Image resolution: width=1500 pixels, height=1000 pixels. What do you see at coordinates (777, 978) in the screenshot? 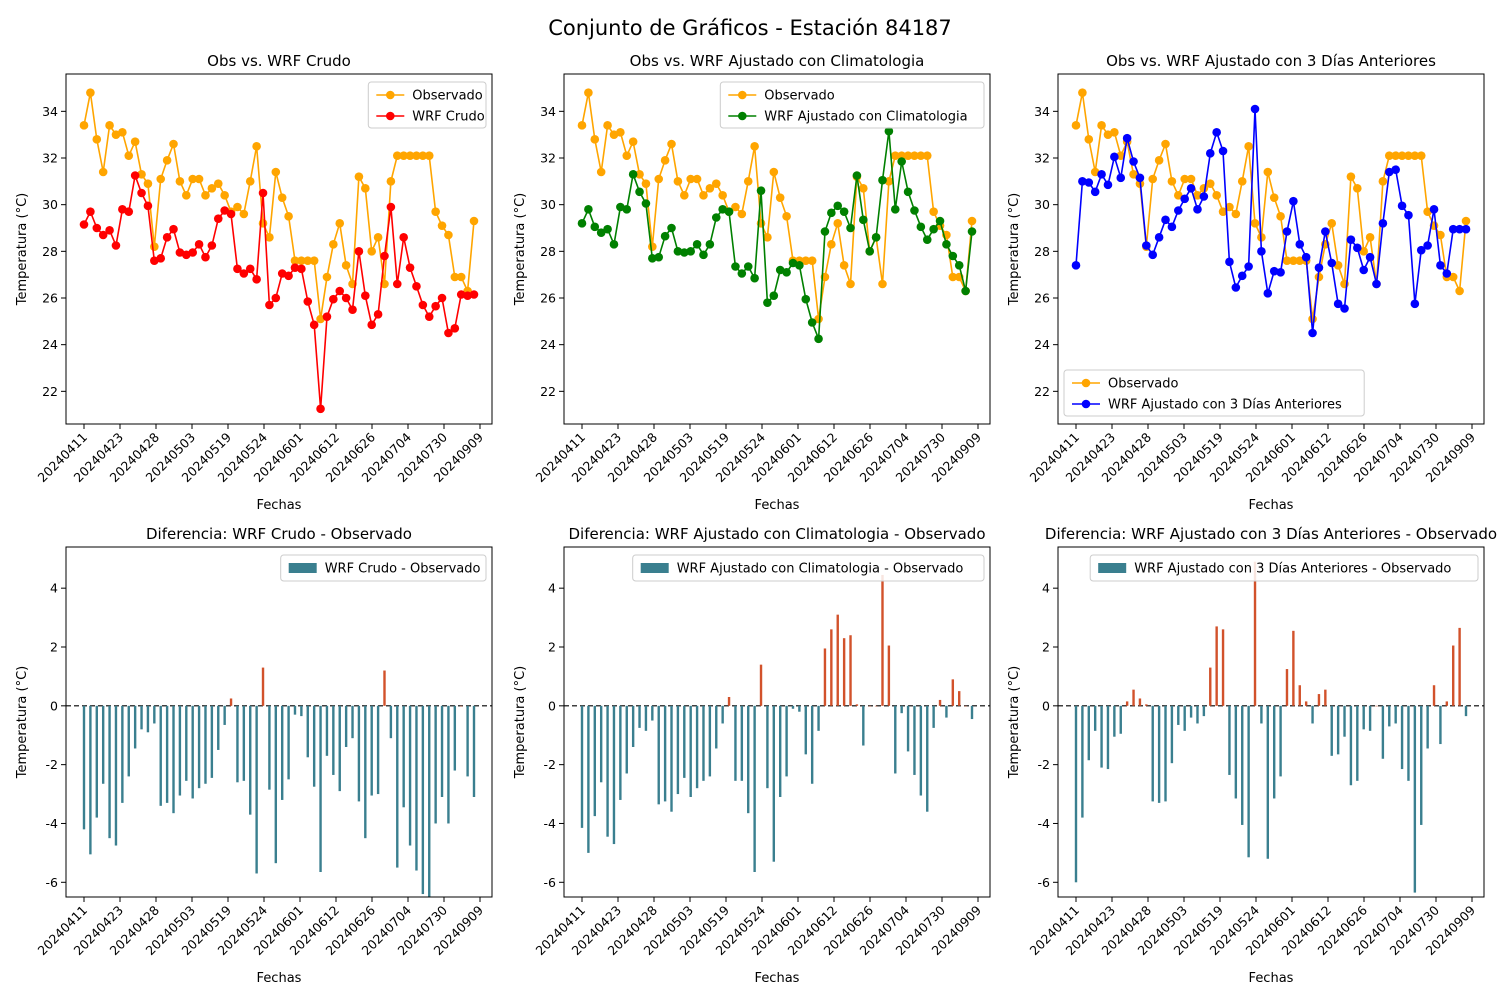
I see `x-axis-label: Fechas` at bounding box center [777, 978].